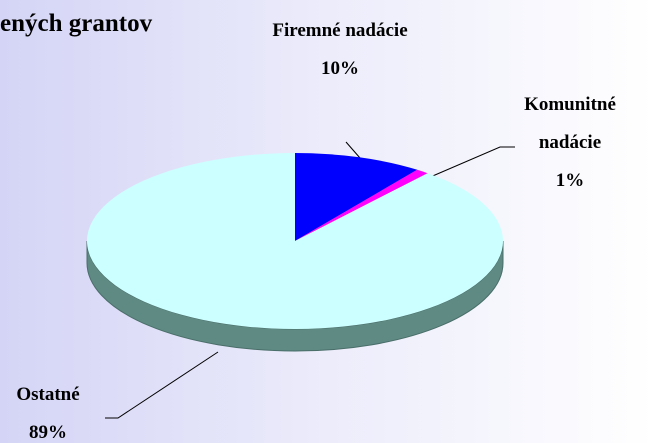 This screenshot has height=443, width=654. What do you see at coordinates (570, 180) in the screenshot?
I see `value-label: 1%` at bounding box center [570, 180].